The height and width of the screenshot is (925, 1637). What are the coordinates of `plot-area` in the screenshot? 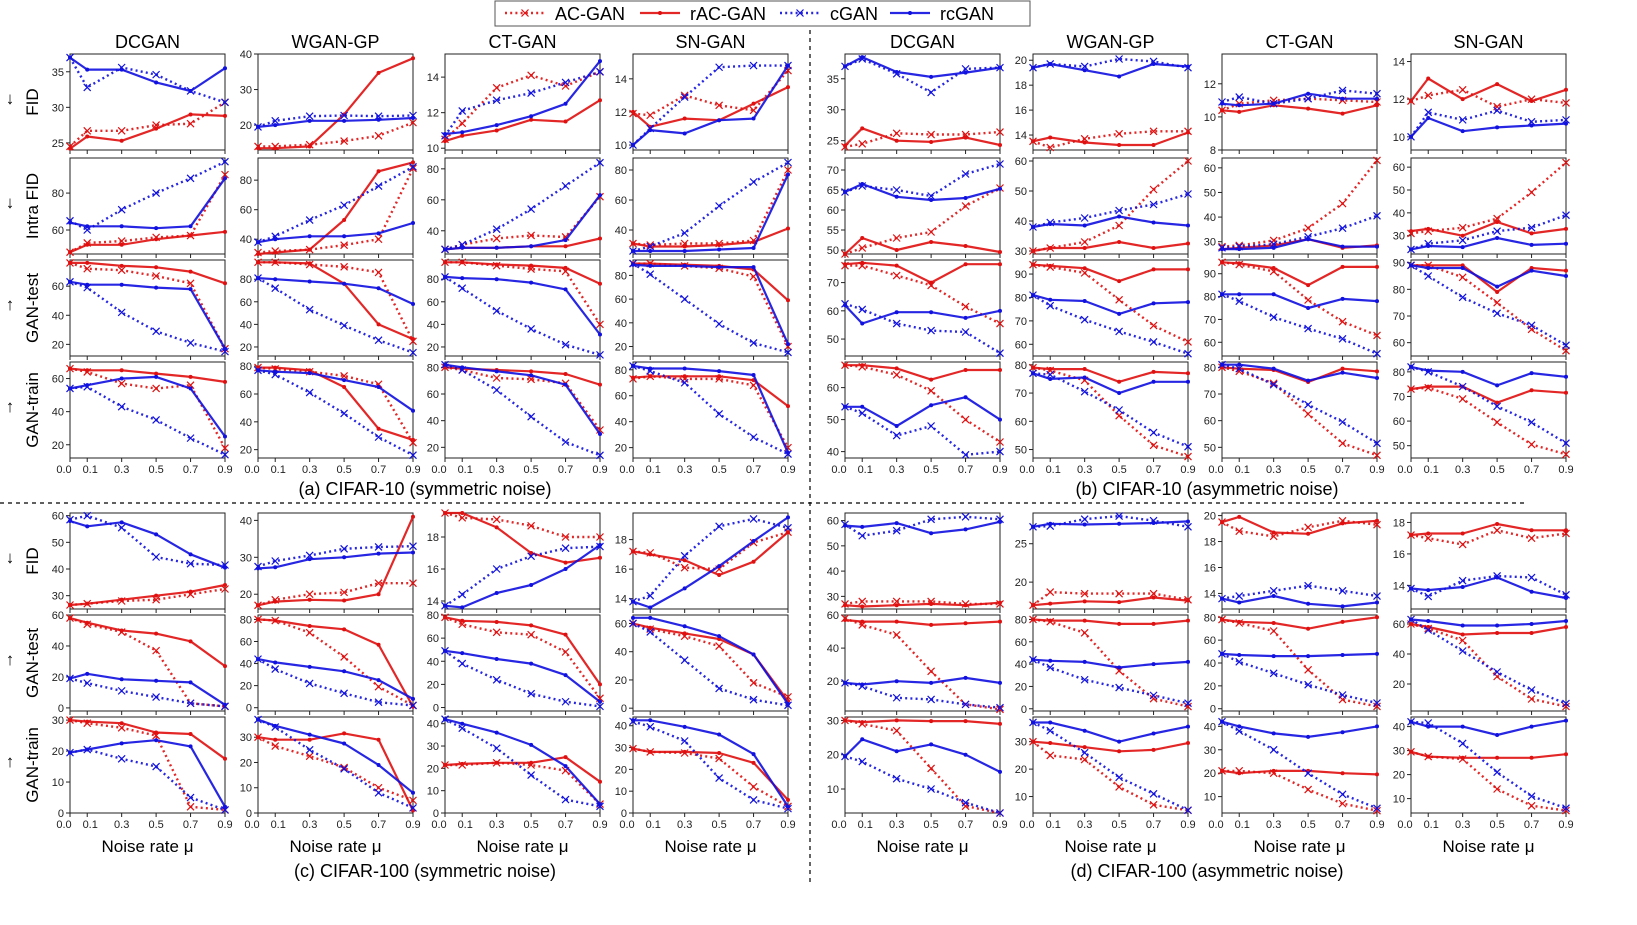 It's located at (335, 561).